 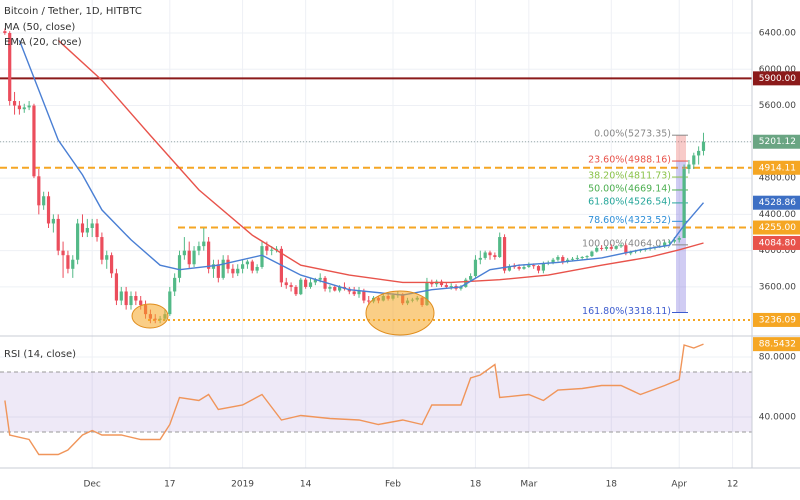 What do you see at coordinates (777, 251) in the screenshot?
I see `y-tick-label: 4000.00` at bounding box center [777, 251].